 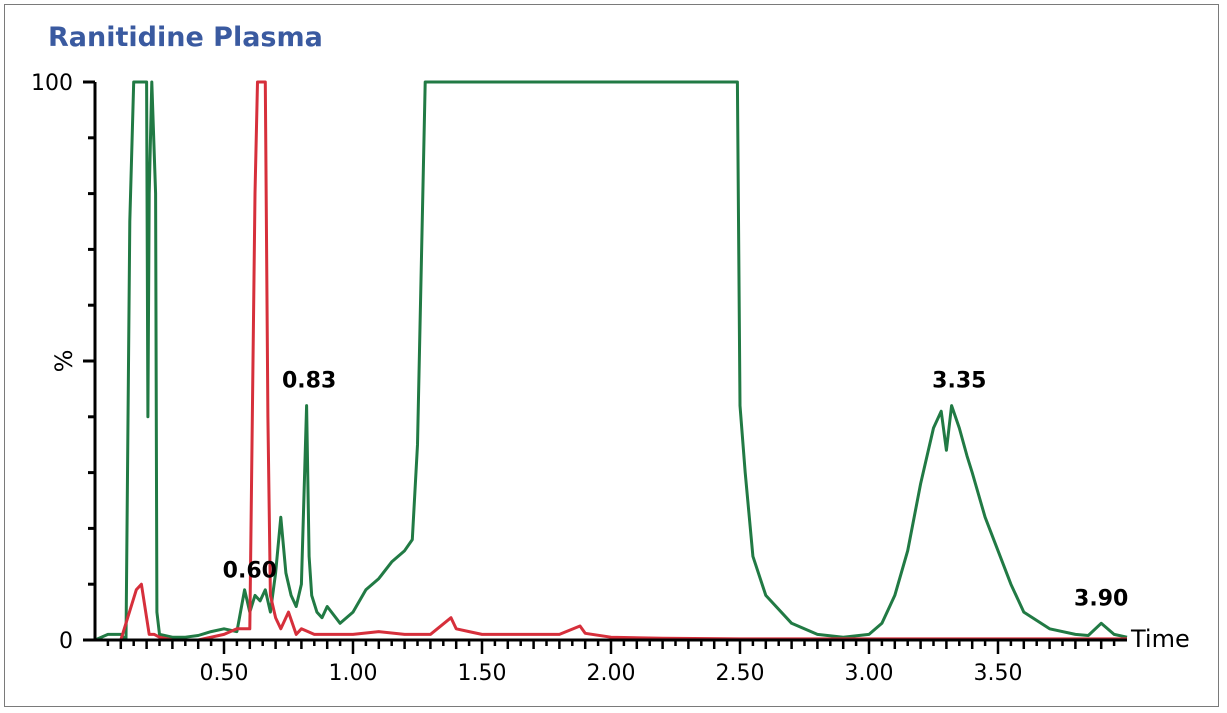 I want to click on y-tick-label: 0, so click(x=66, y=641).